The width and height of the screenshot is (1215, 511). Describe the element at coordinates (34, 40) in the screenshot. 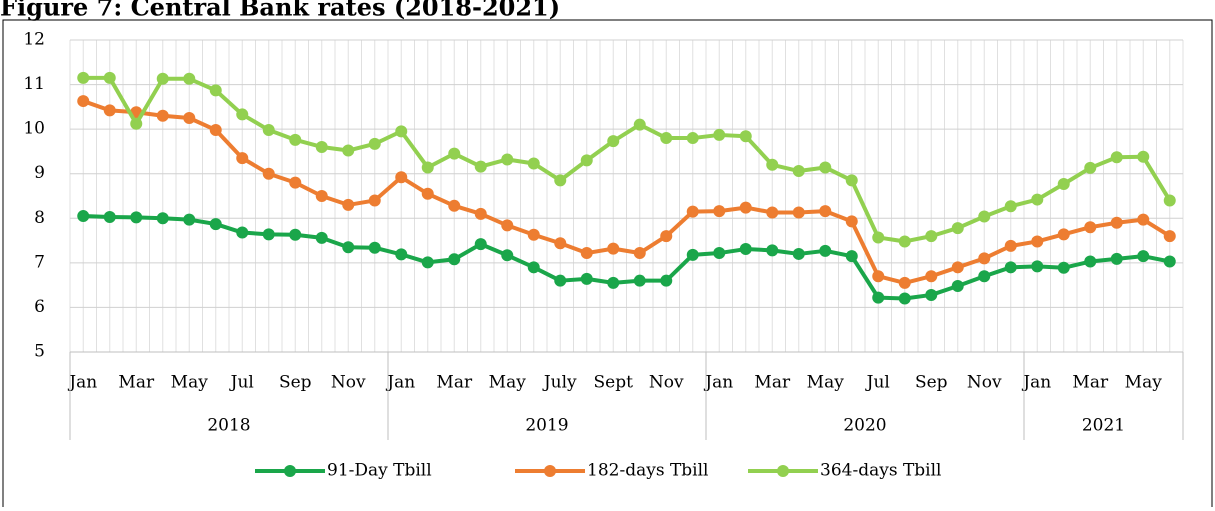

I see `y-tick-label: 12` at that location.